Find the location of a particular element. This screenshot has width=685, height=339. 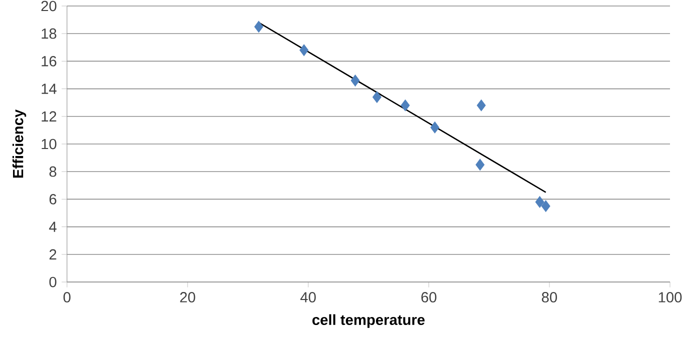

x-tick-label: 40 is located at coordinates (308, 297).